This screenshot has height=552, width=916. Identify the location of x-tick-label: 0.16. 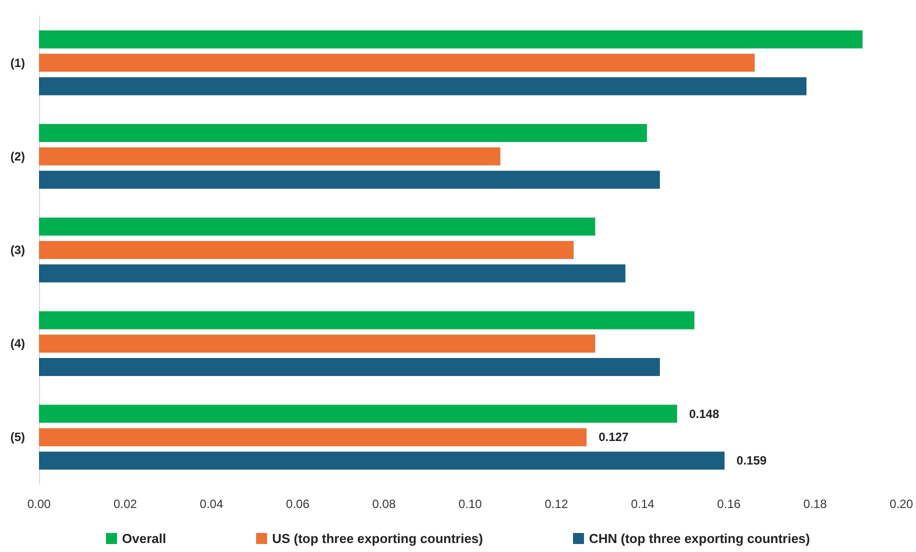
(729, 504).